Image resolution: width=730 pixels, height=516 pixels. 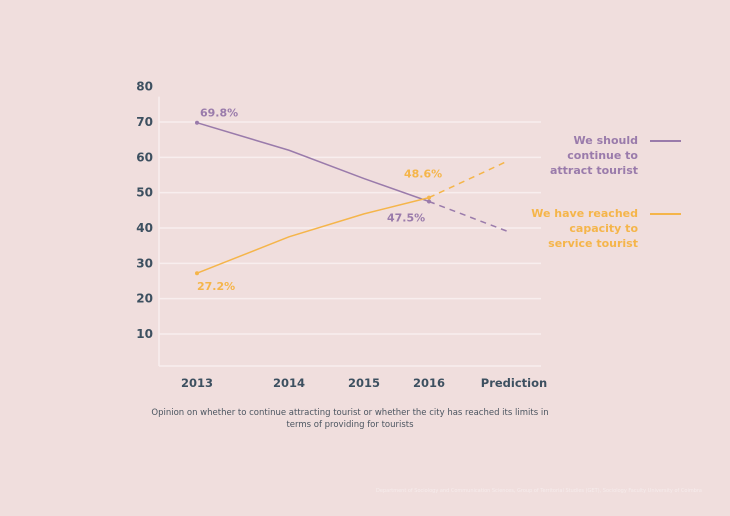 I want to click on y-tick-label: 70, so click(x=144, y=122).